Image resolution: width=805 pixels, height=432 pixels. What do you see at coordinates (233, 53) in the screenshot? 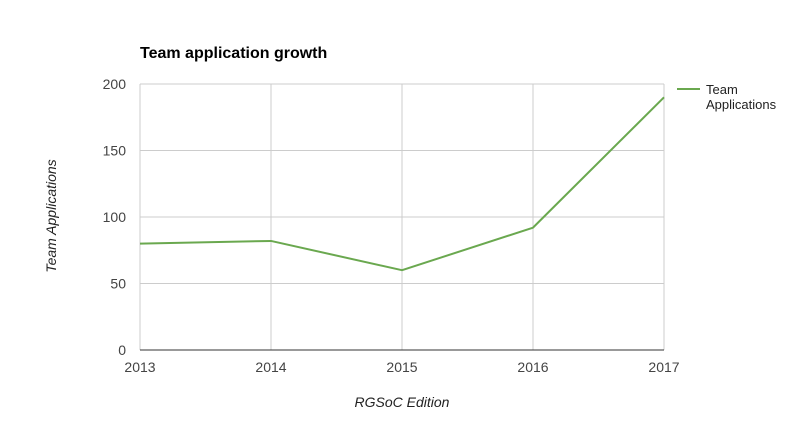
I see `chart-title: Team application growth` at bounding box center [233, 53].